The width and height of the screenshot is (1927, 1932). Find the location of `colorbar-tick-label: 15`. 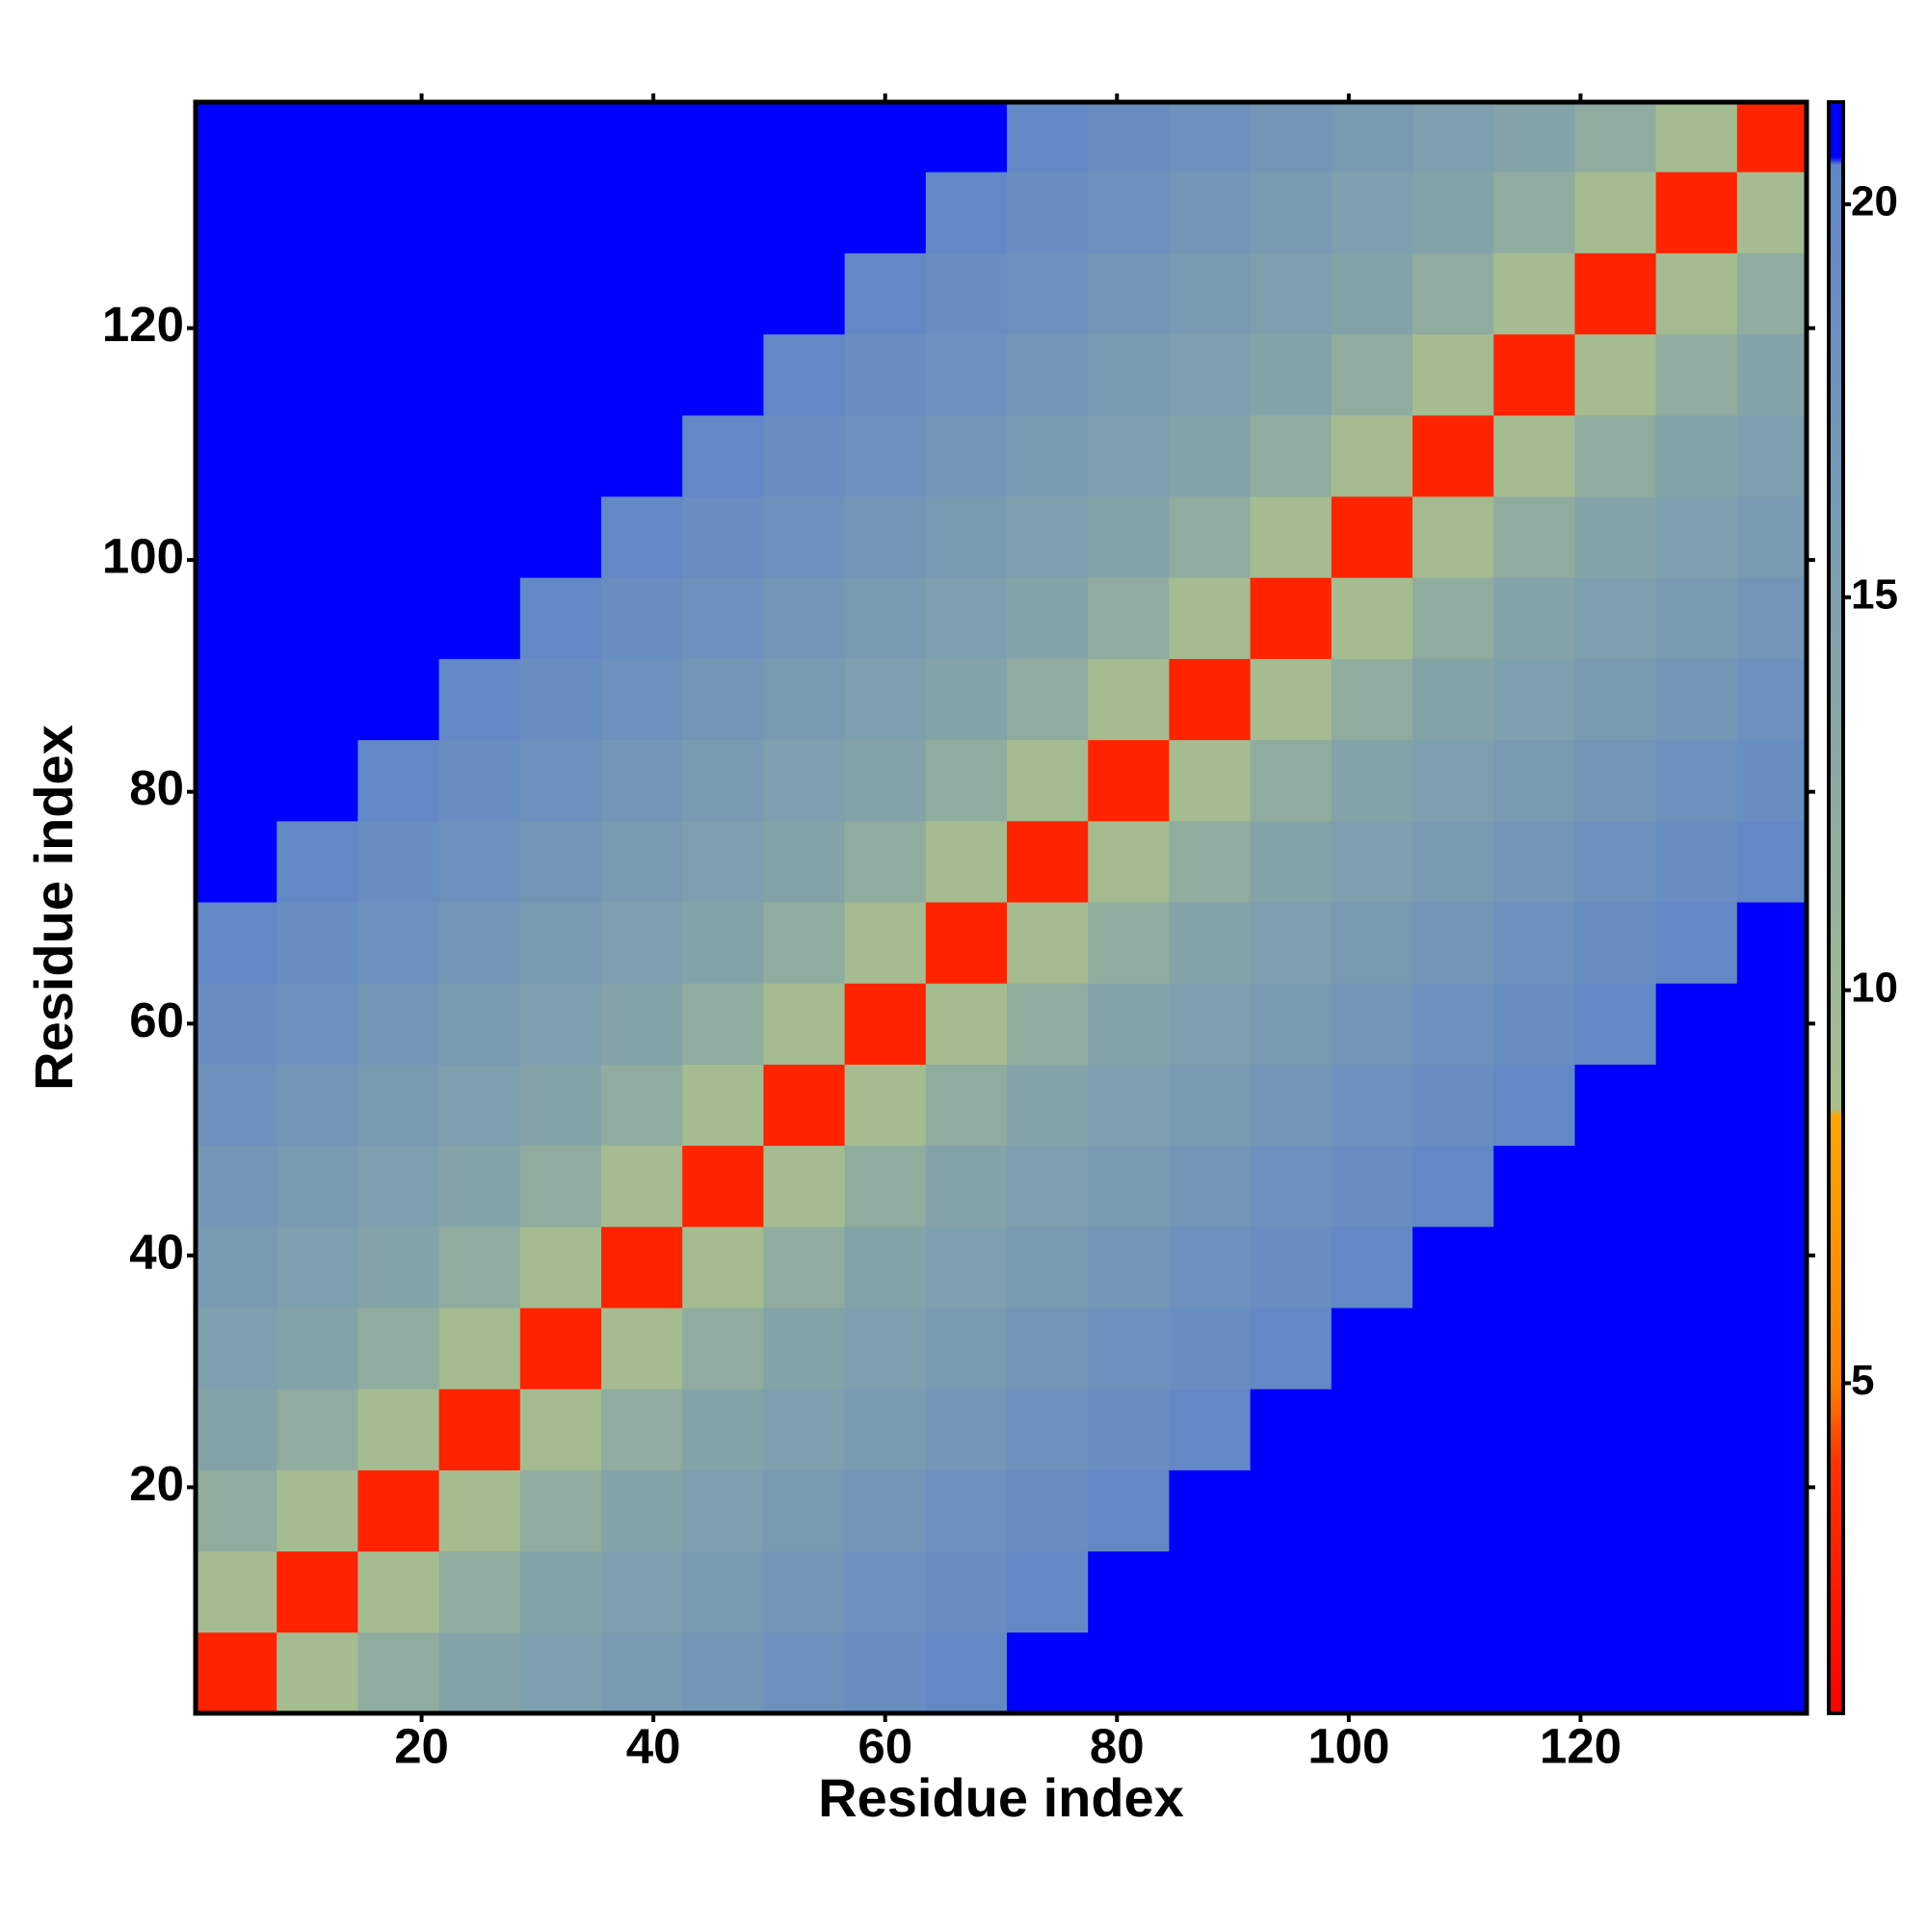

colorbar-tick-label: 15 is located at coordinates (1874, 594).